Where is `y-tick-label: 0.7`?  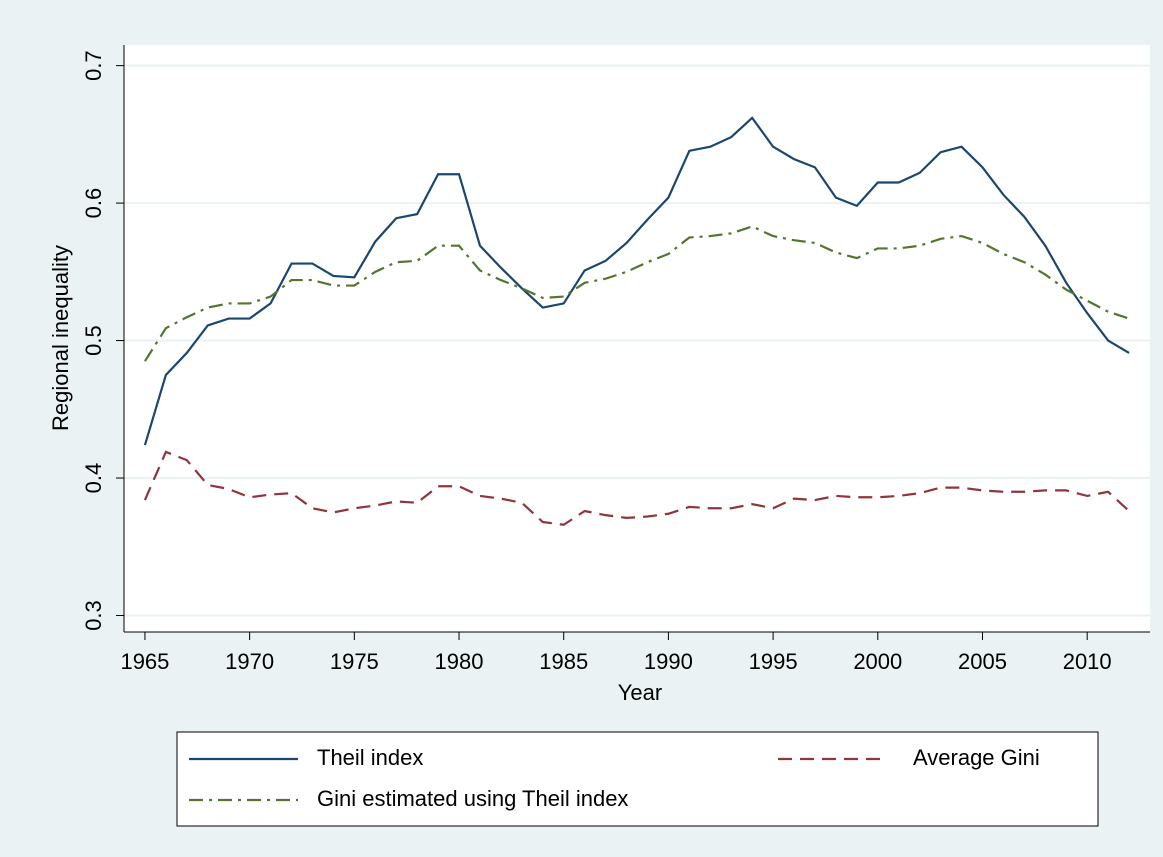
y-tick-label: 0.7 is located at coordinates (93, 65).